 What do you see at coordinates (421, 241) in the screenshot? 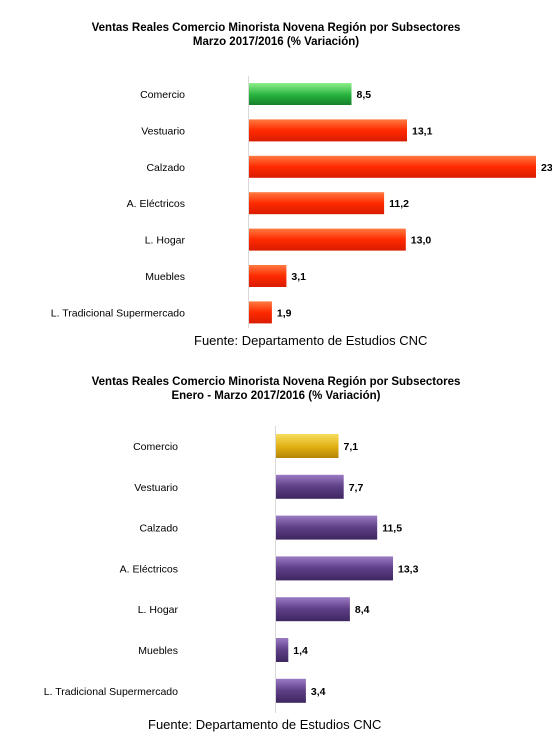
I see `data-label: 13,0` at bounding box center [421, 241].